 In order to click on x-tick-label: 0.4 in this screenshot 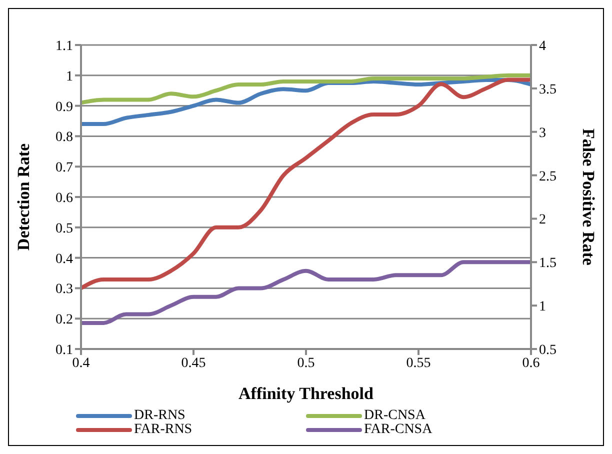, I will do `click(81, 363)`.